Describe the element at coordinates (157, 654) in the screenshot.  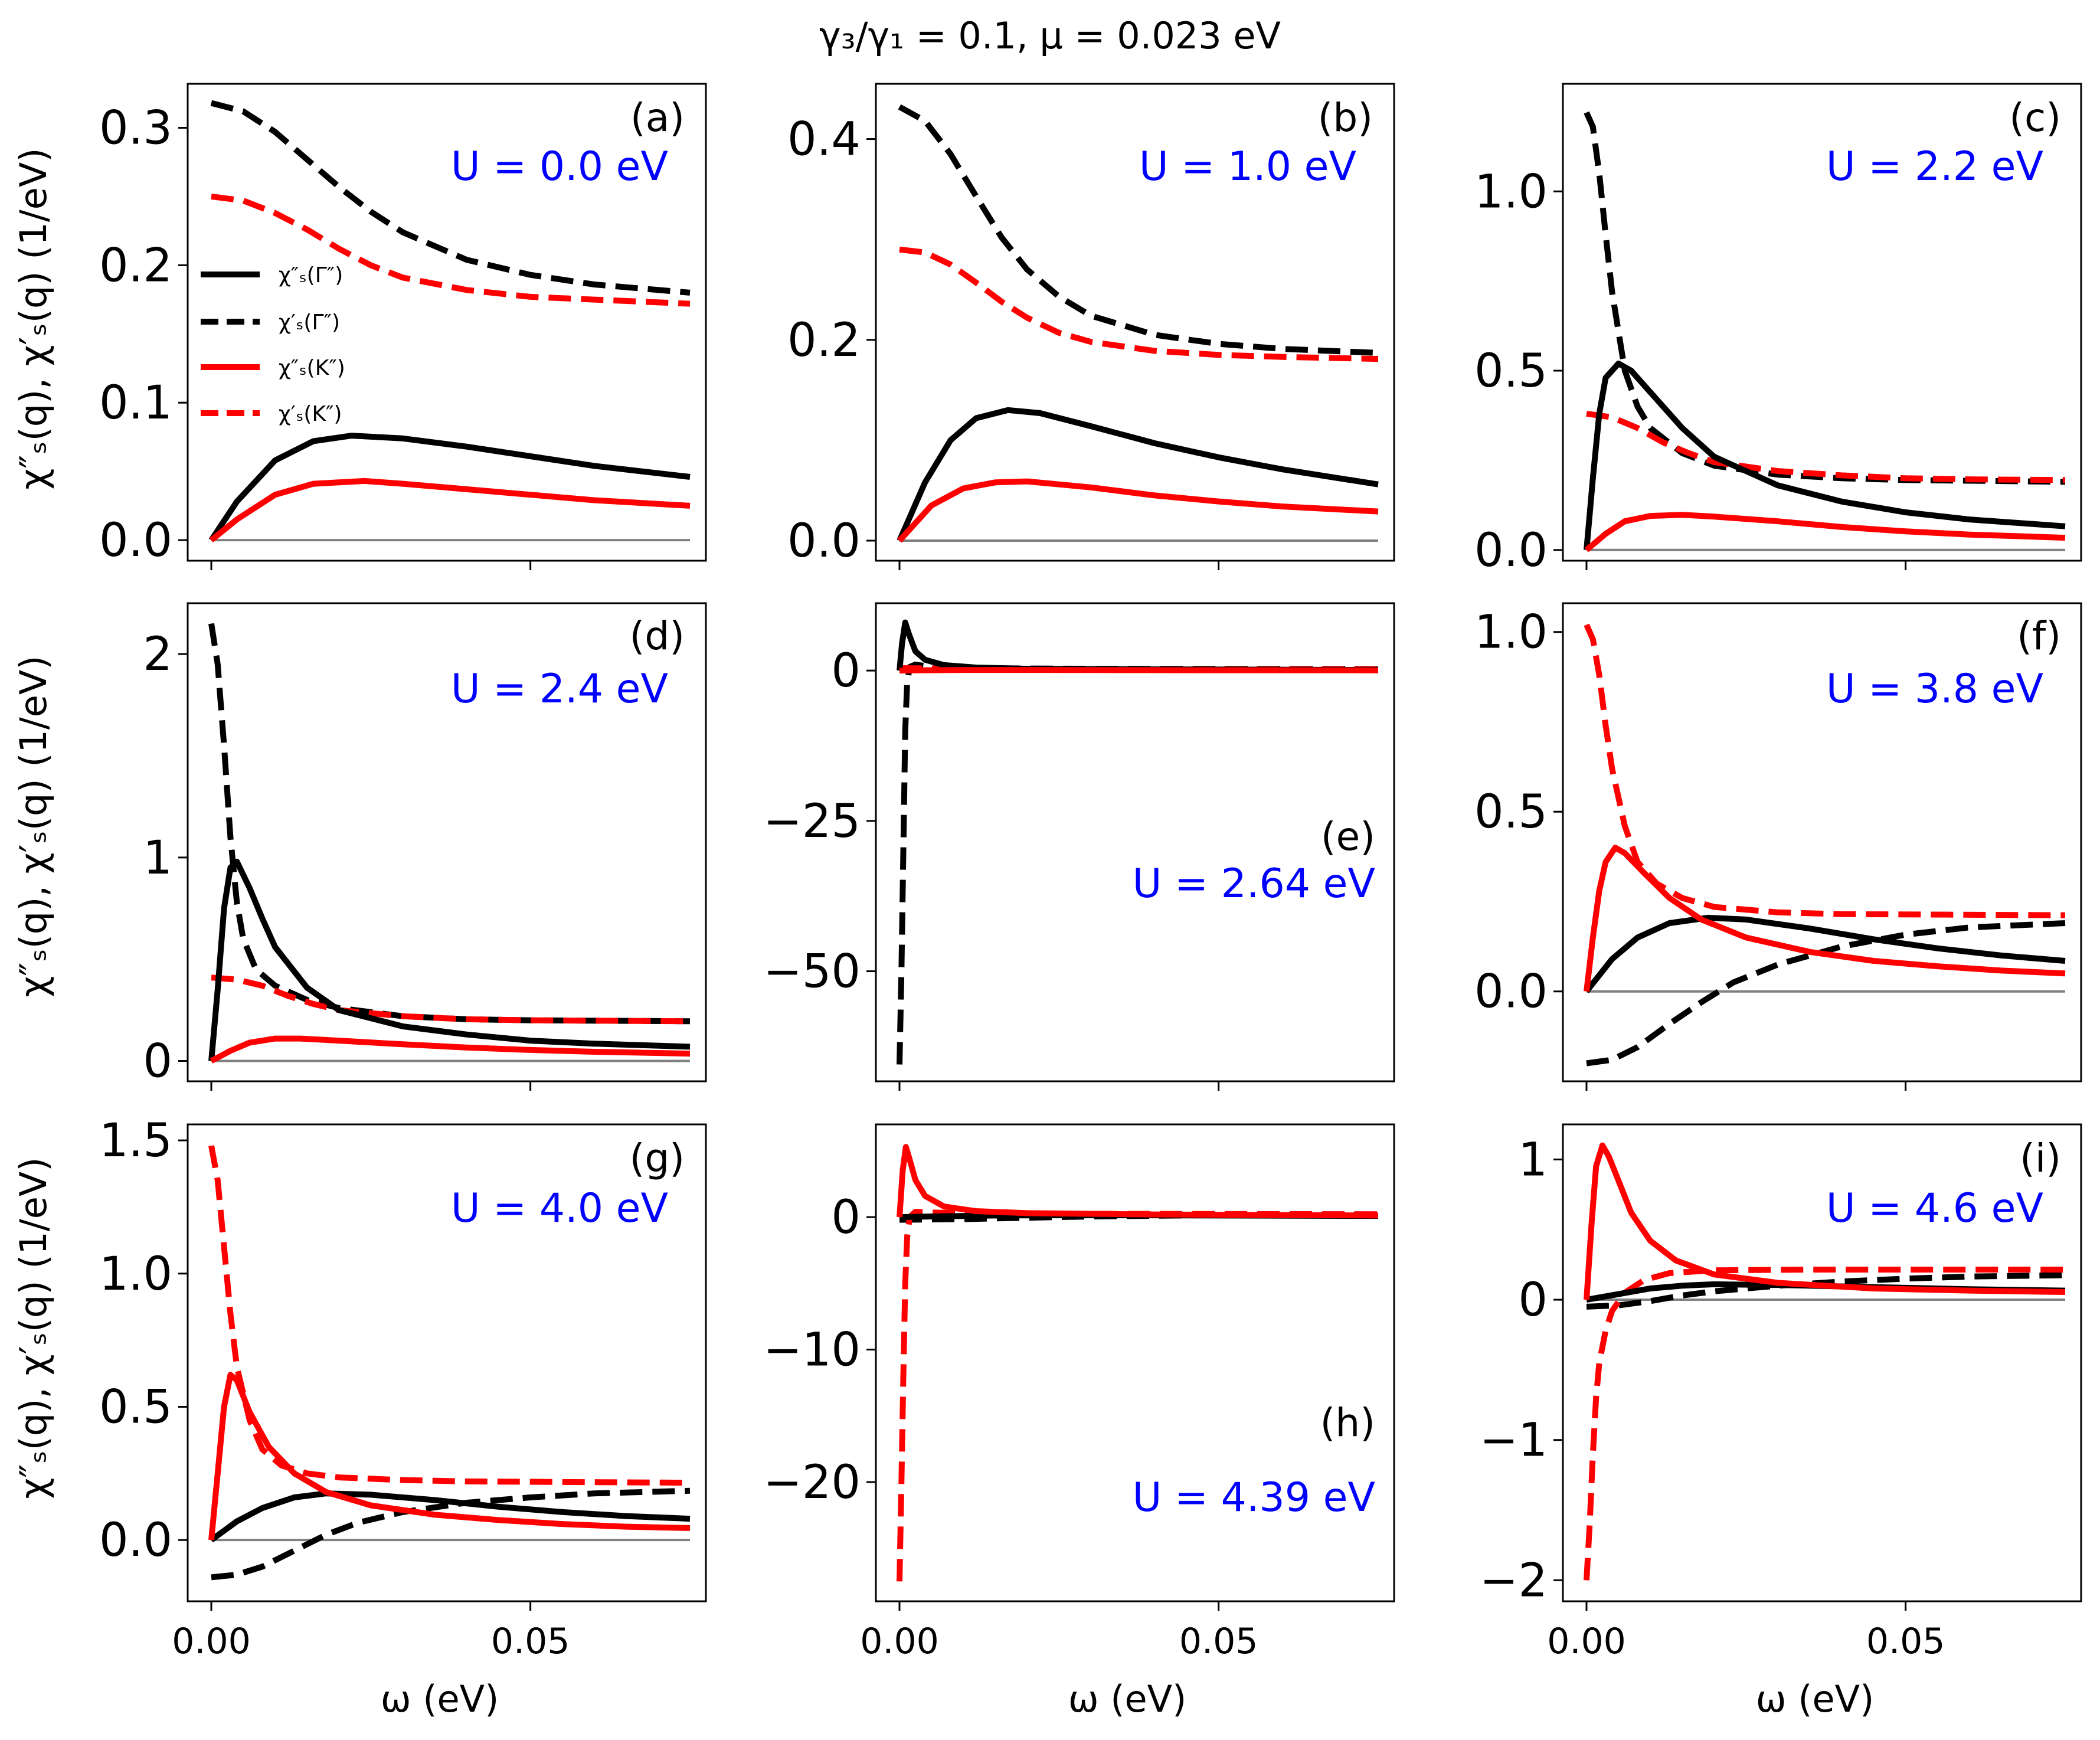
I see `ytick-label-d-2: 2` at that location.